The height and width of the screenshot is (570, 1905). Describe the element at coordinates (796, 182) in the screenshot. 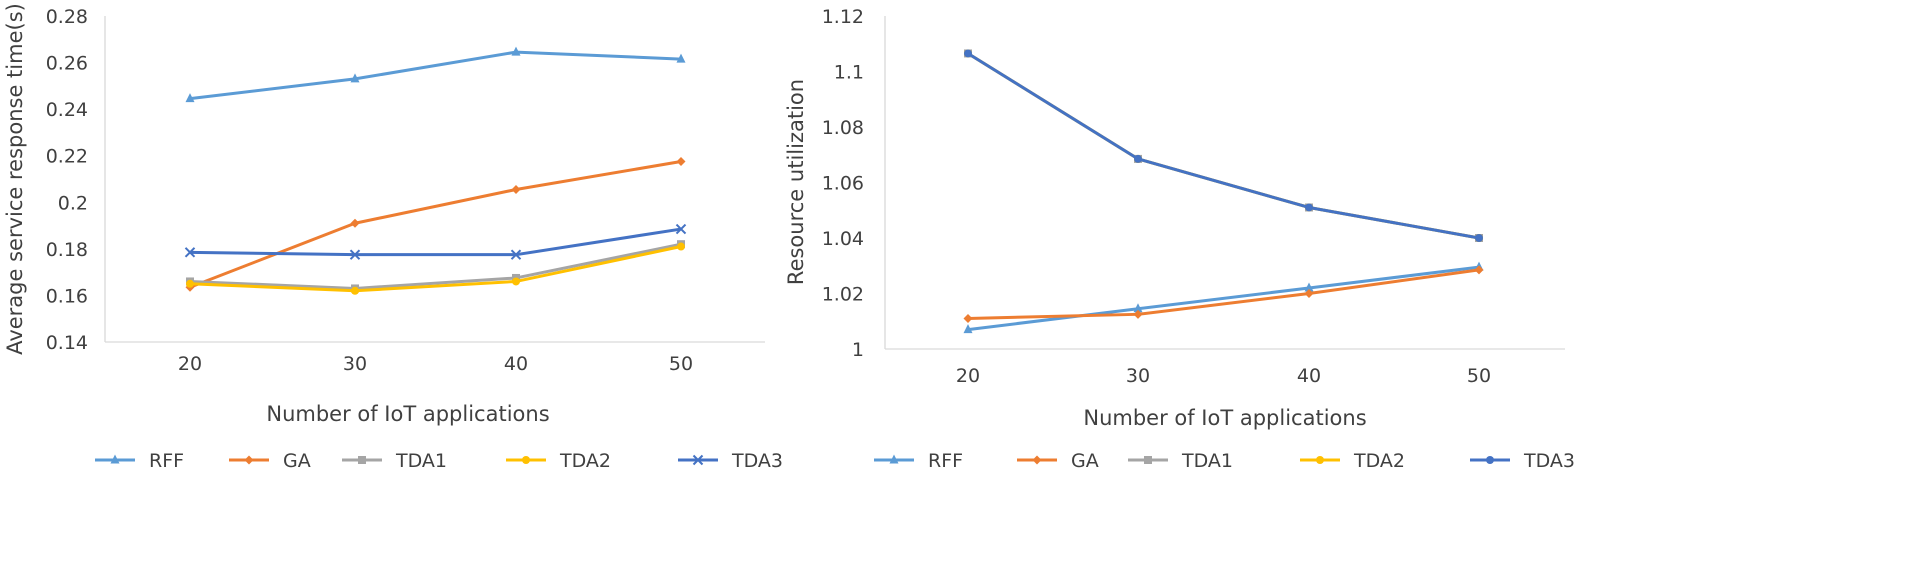

I see `y-axis-title: Resource utilization` at that location.